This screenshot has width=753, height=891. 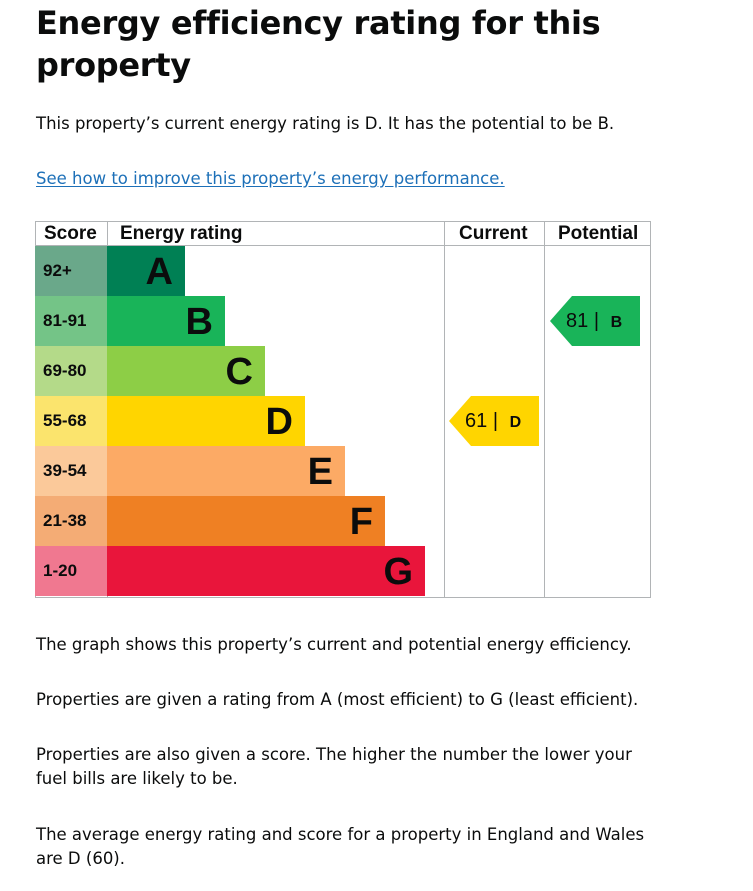 I want to click on band-score-d: 55-68, so click(x=71, y=421).